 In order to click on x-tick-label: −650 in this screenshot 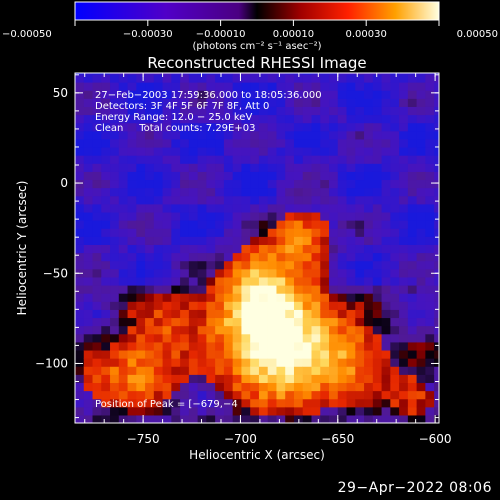, I will do `click(337, 439)`.